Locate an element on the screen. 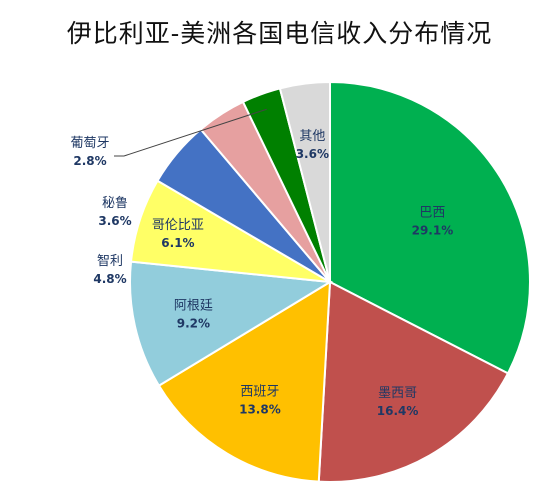  slice-value-5: 4.8% is located at coordinates (109, 279).